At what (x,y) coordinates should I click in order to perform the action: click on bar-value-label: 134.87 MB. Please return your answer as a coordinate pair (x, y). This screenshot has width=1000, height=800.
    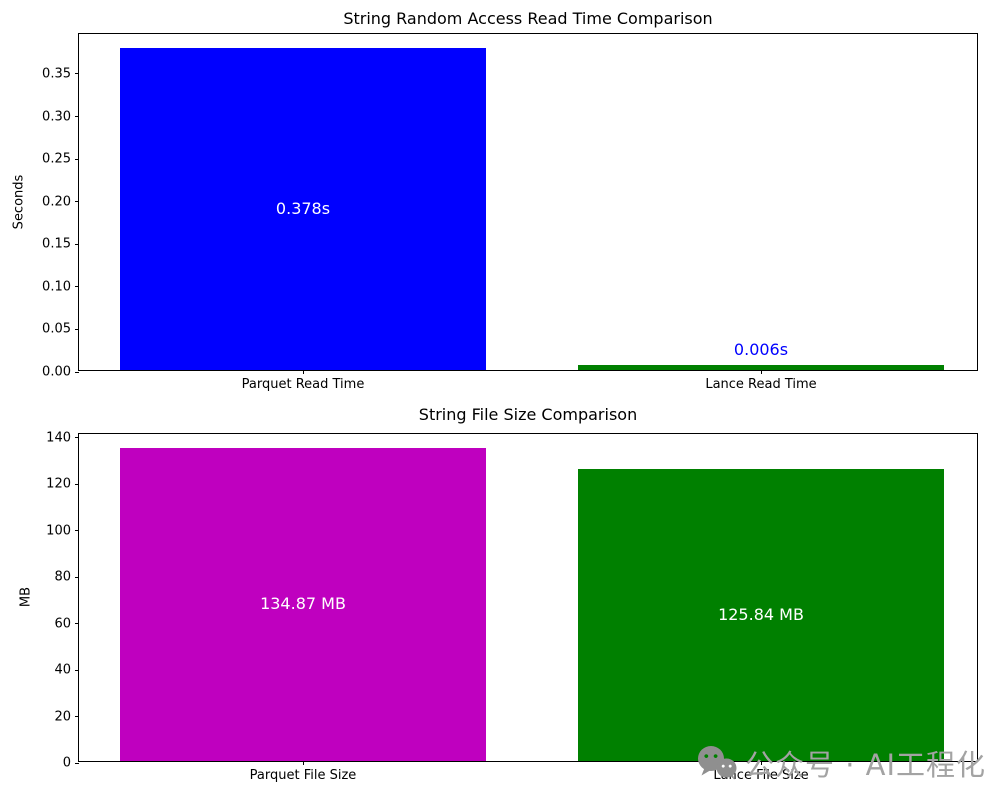
    Looking at the image, I should click on (303, 604).